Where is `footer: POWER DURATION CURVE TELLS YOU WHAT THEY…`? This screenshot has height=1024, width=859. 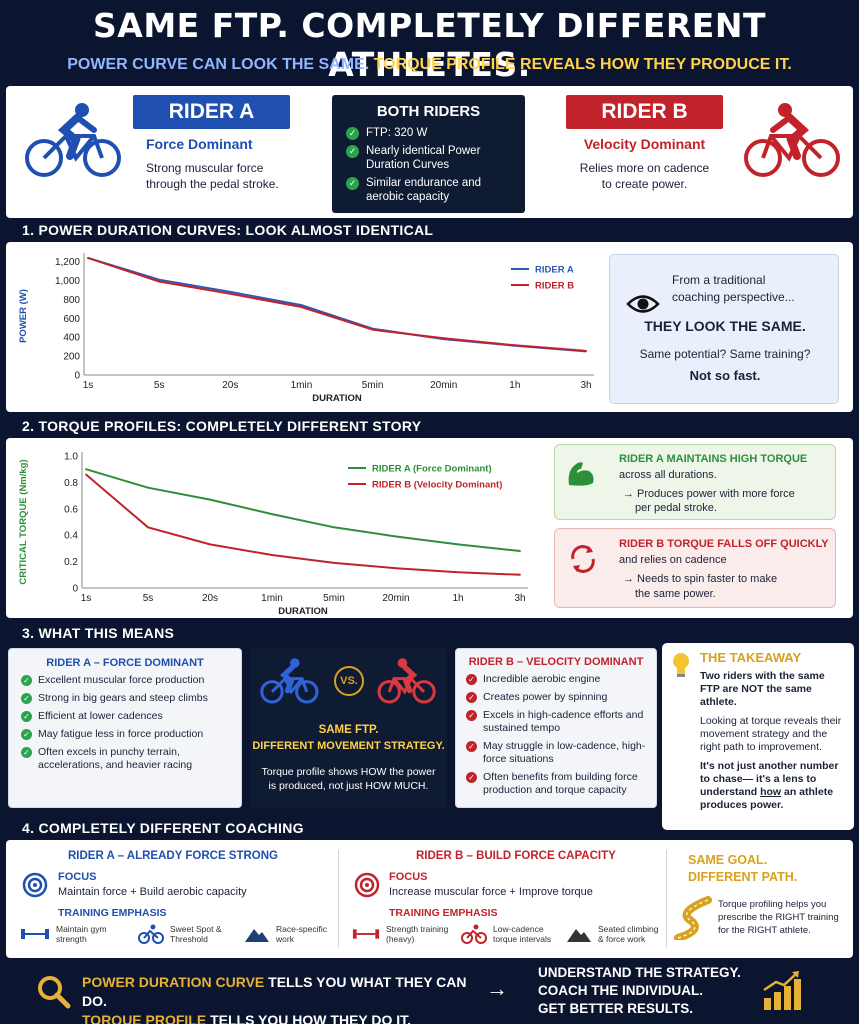
footer: POWER DURATION CURVE TELLS YOU WHAT THEY… is located at coordinates (429, 993).